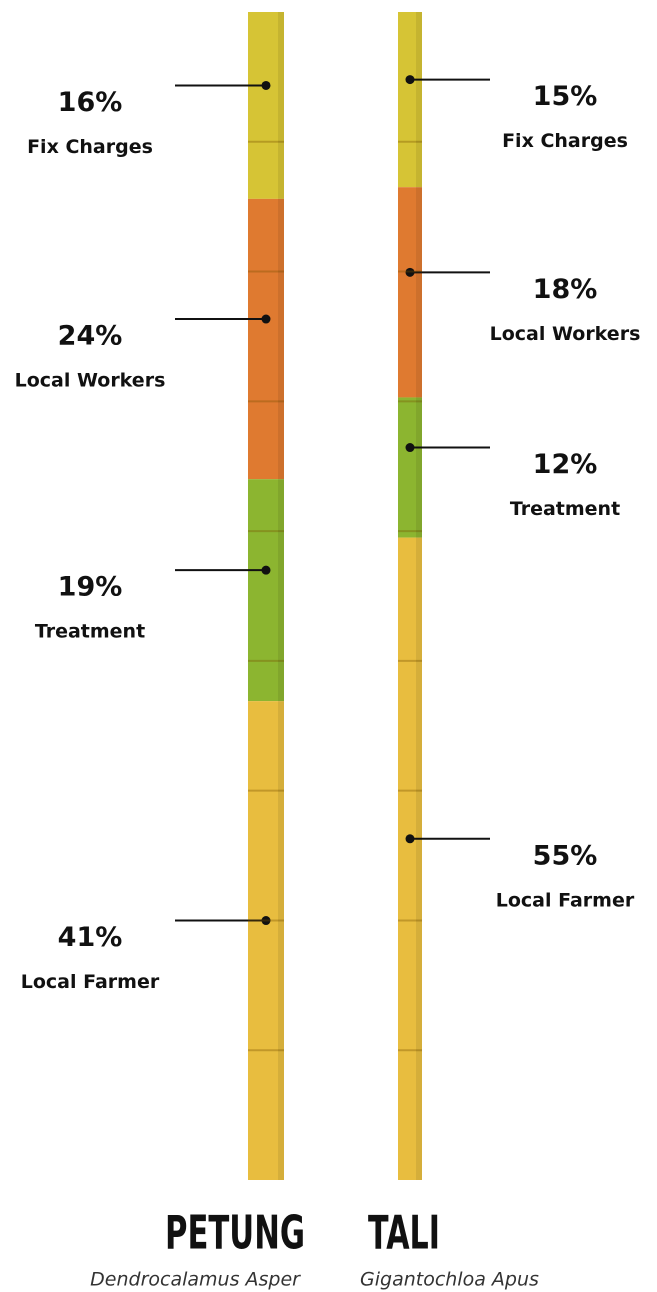  What do you see at coordinates (90, 102) in the screenshot?
I see `value-label: 16%` at bounding box center [90, 102].